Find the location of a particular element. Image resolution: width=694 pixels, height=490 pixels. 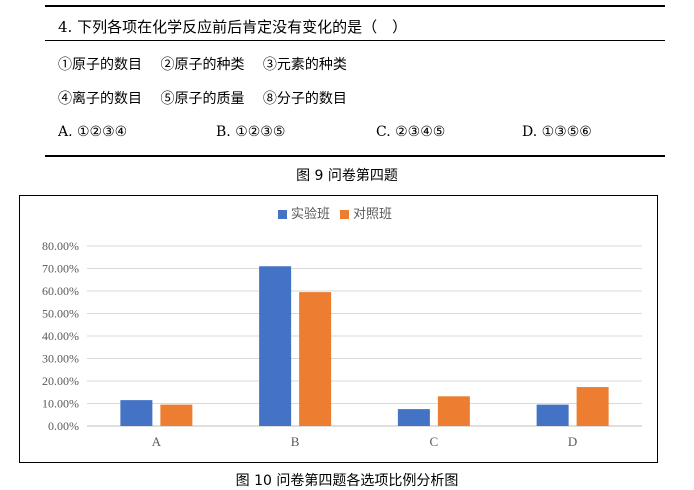

bar-series1-a is located at coordinates (136, 413).